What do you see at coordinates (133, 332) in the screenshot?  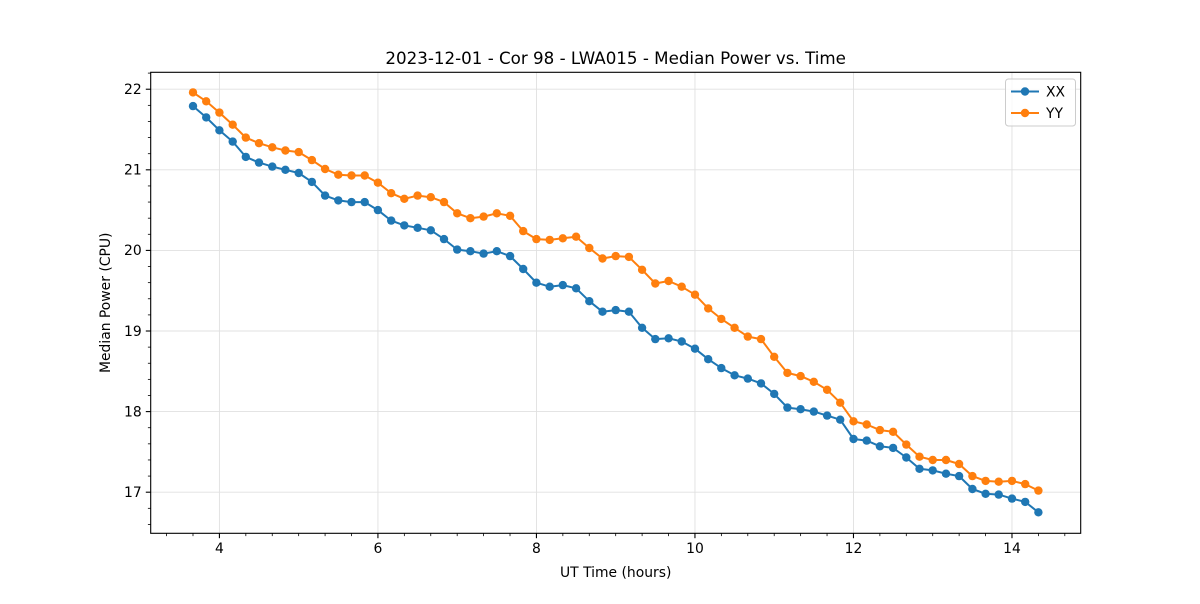 I see `y-tick-label: 19` at bounding box center [133, 332].